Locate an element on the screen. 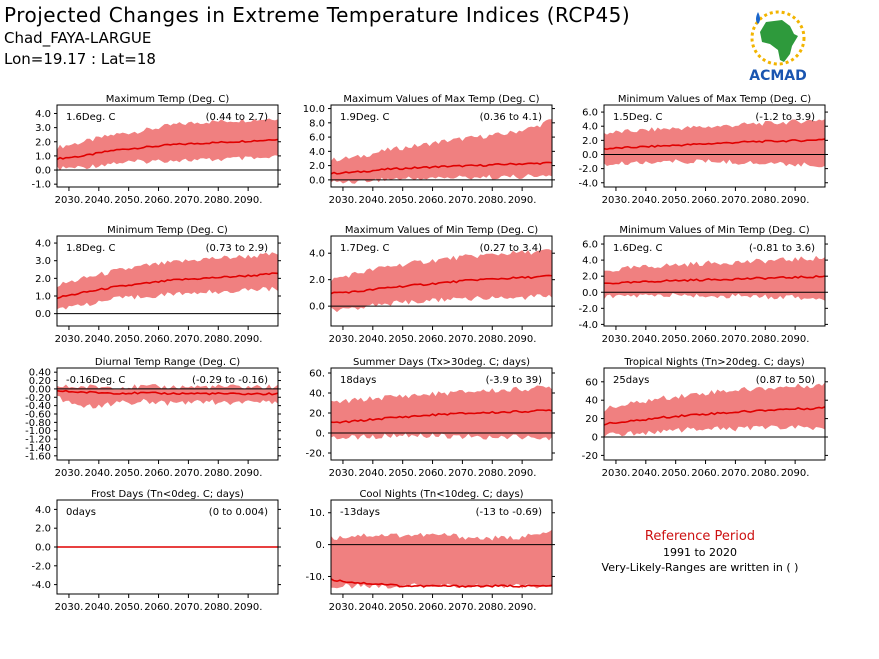 The image size is (879, 659). likely-range-label: (-0.81 to 3.6) is located at coordinates (782, 248).